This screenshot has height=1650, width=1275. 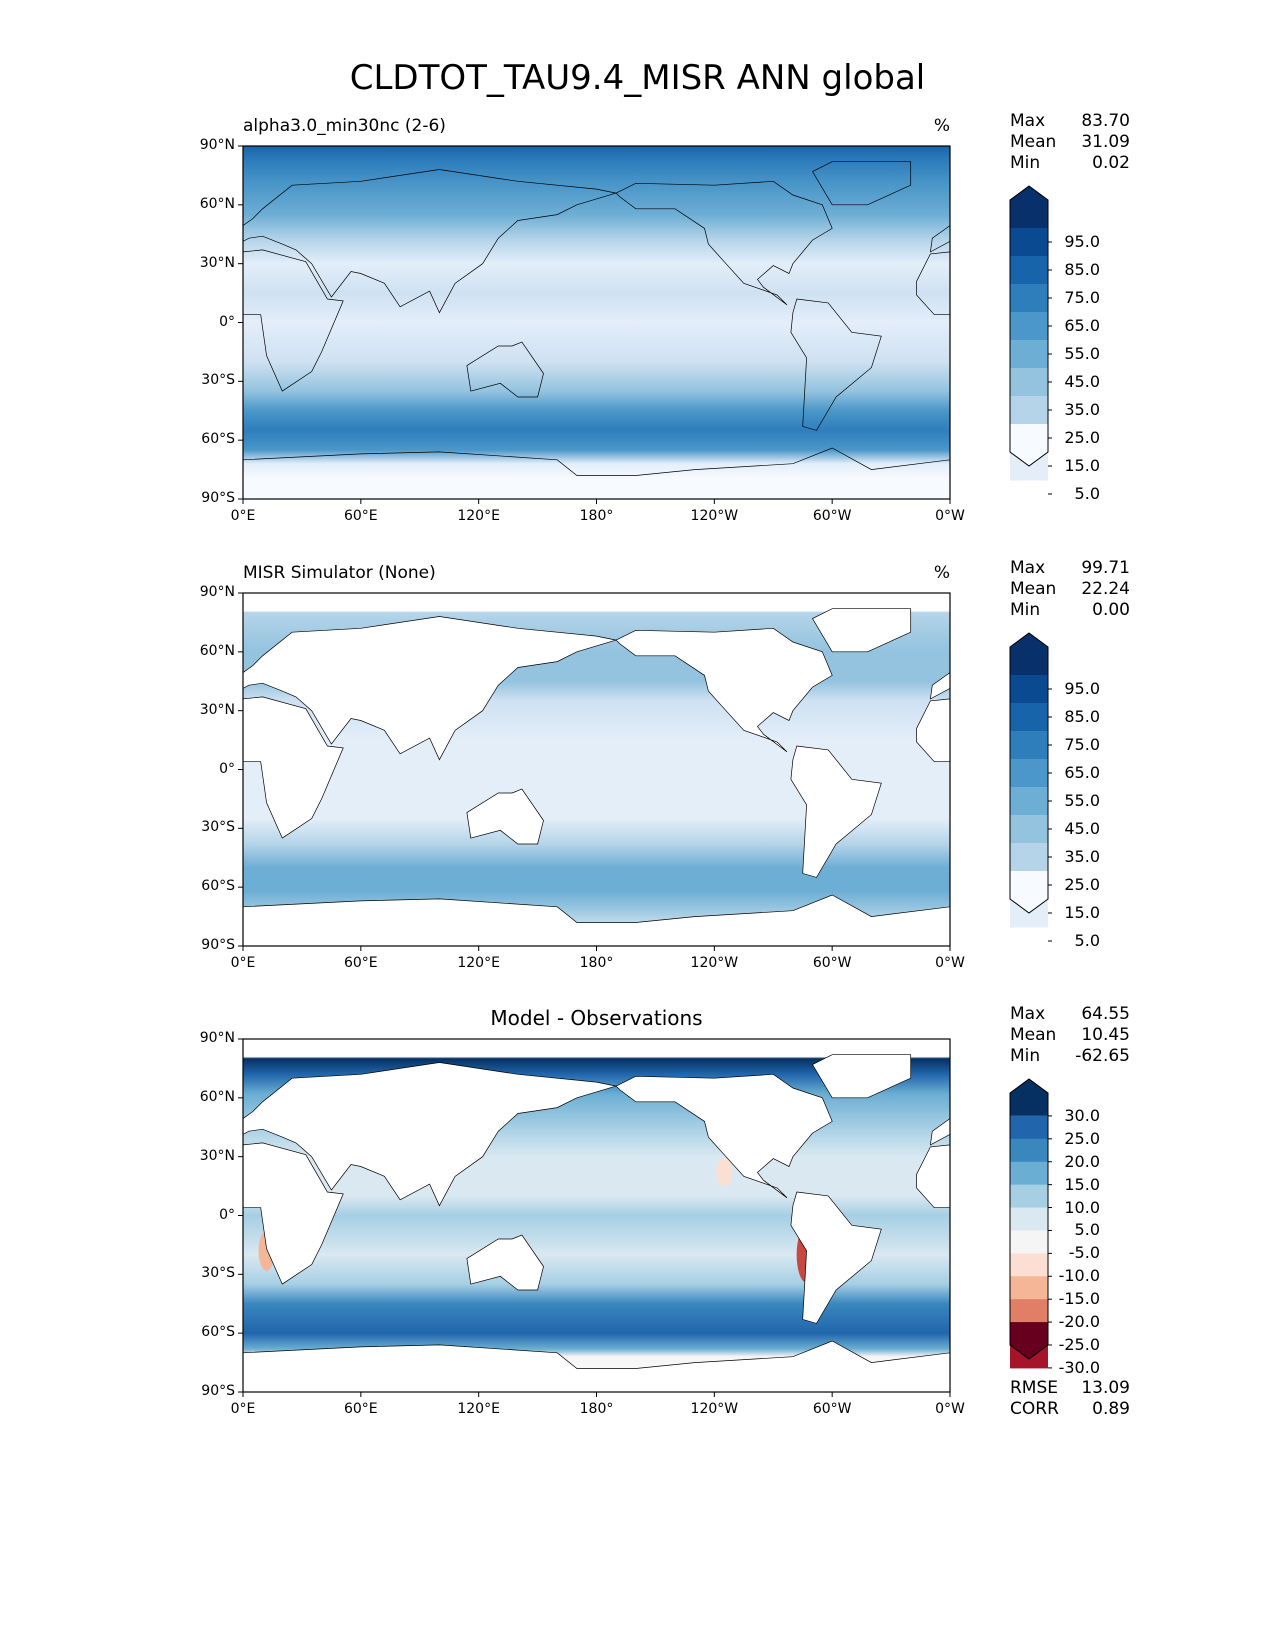 I want to click on panel-left-title: alpha3.0_min30nc (2-6), so click(x=344, y=126).